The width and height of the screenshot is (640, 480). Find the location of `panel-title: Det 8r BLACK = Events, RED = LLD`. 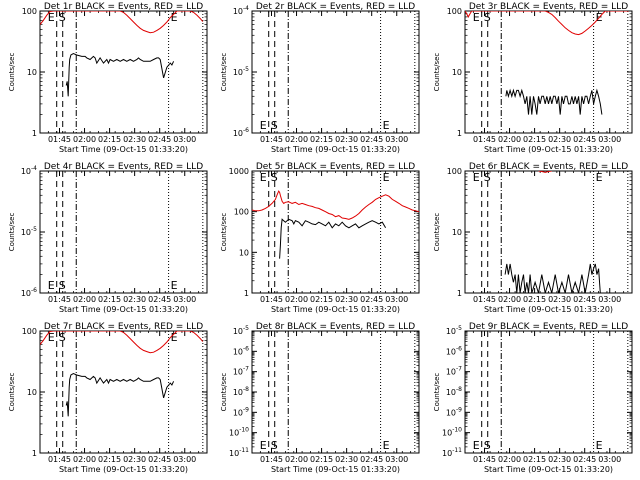

panel-title: Det 8r BLACK = Events, RED = LLD is located at coordinates (335, 327).